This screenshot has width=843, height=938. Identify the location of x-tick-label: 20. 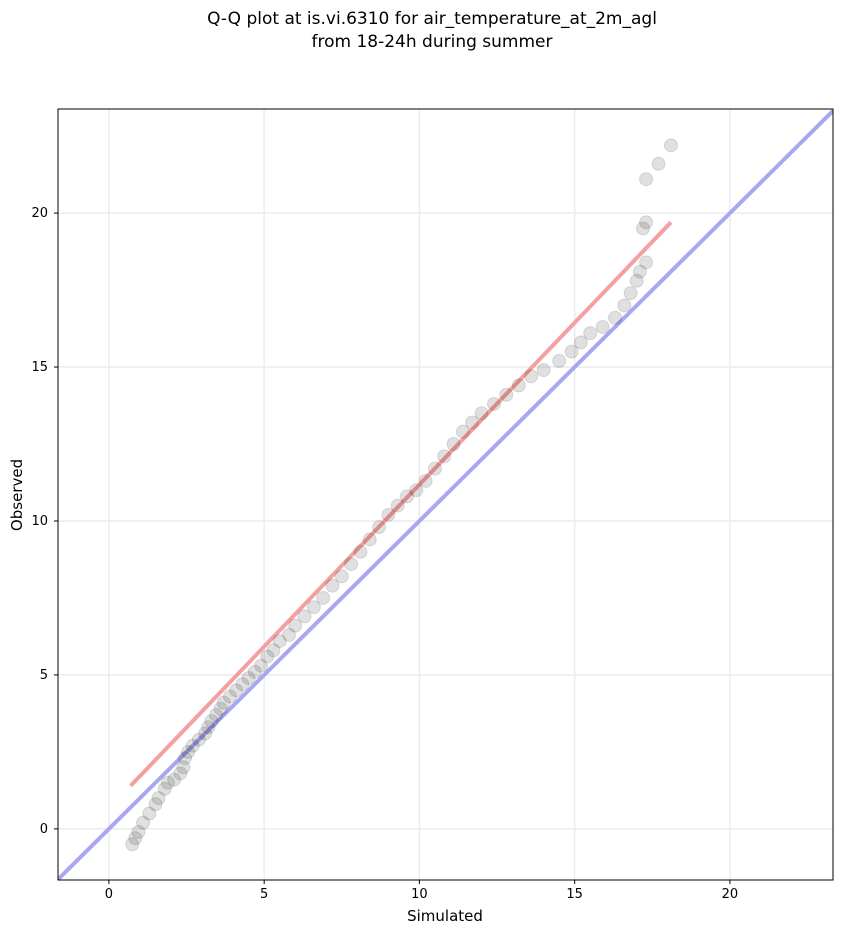
(730, 894).